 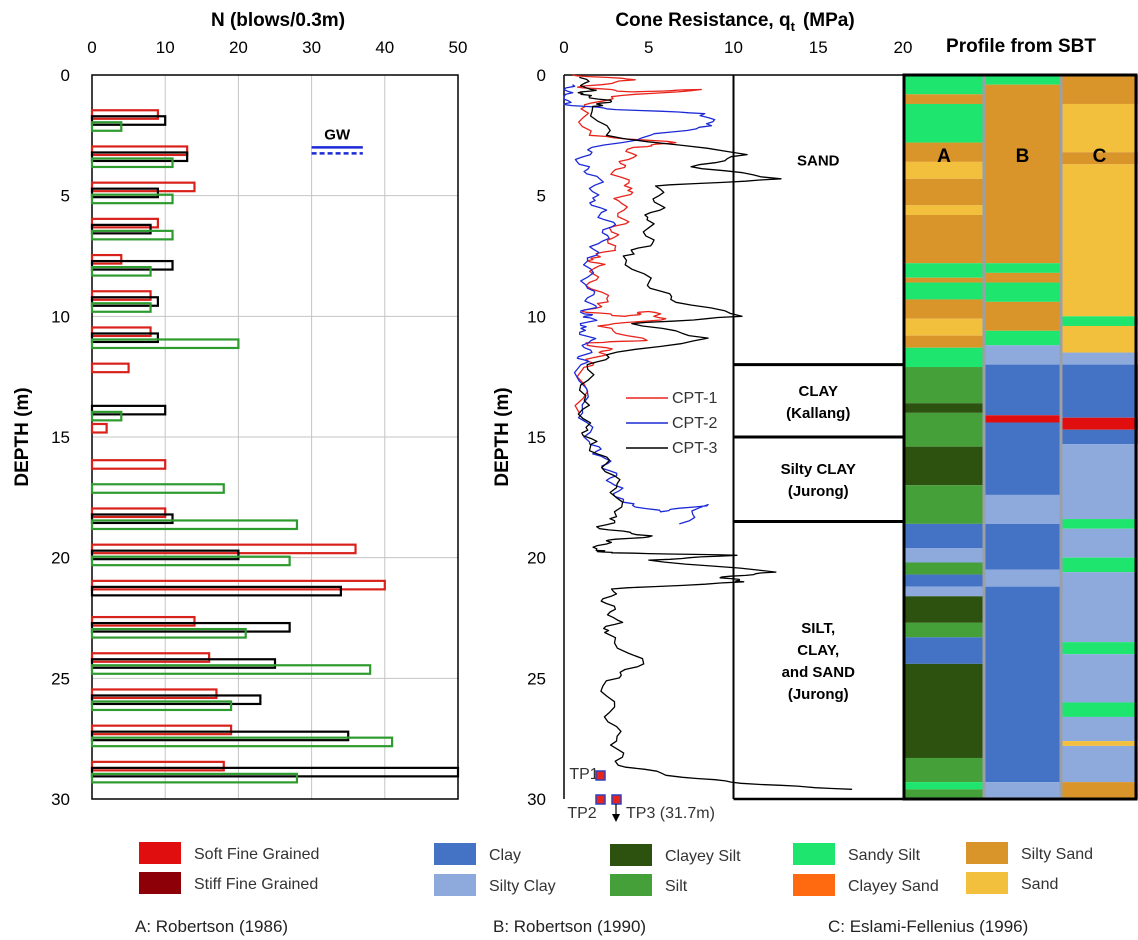 I want to click on sbt-column-label-b: B, so click(x=1023, y=156).